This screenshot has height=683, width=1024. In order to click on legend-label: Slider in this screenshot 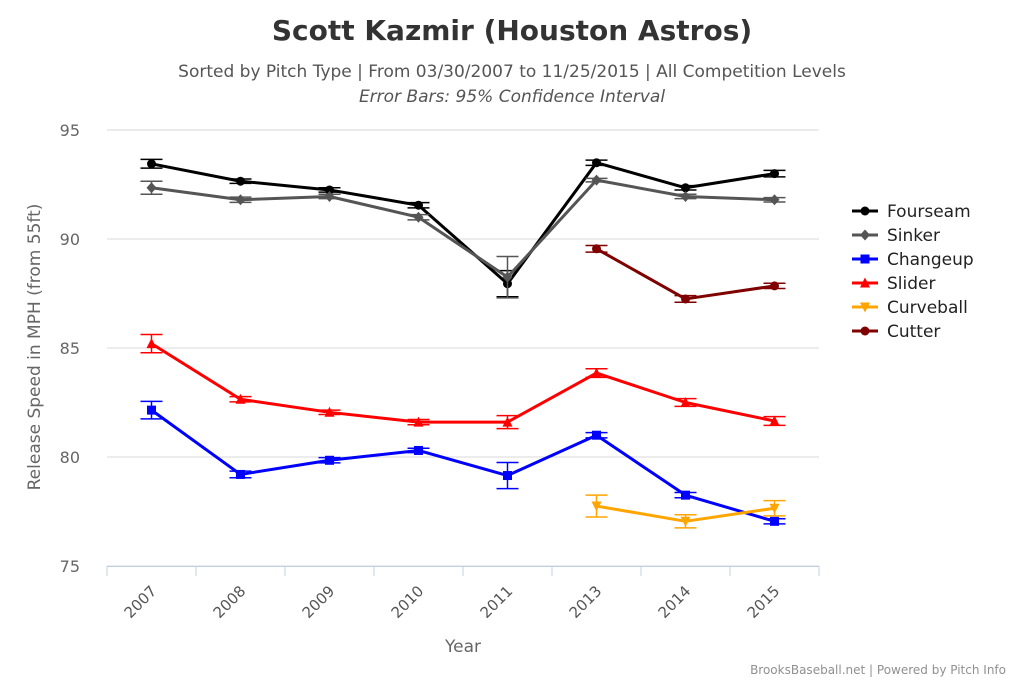, I will do `click(911, 284)`.